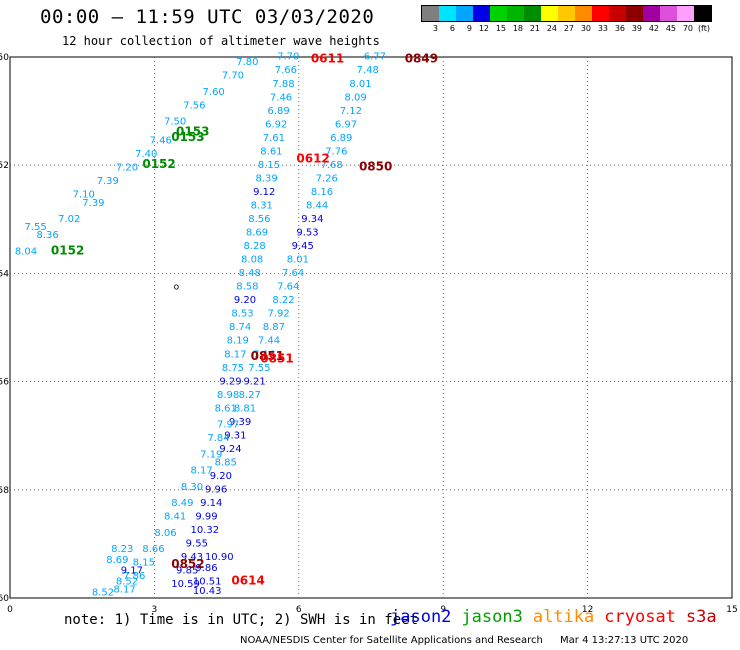 Image resolution: width=740 pixels, height=650 pixels. What do you see at coordinates (624, 640) in the screenshot?
I see `timestamp: Mar 4 13:27:13 UTC 2020` at bounding box center [624, 640].